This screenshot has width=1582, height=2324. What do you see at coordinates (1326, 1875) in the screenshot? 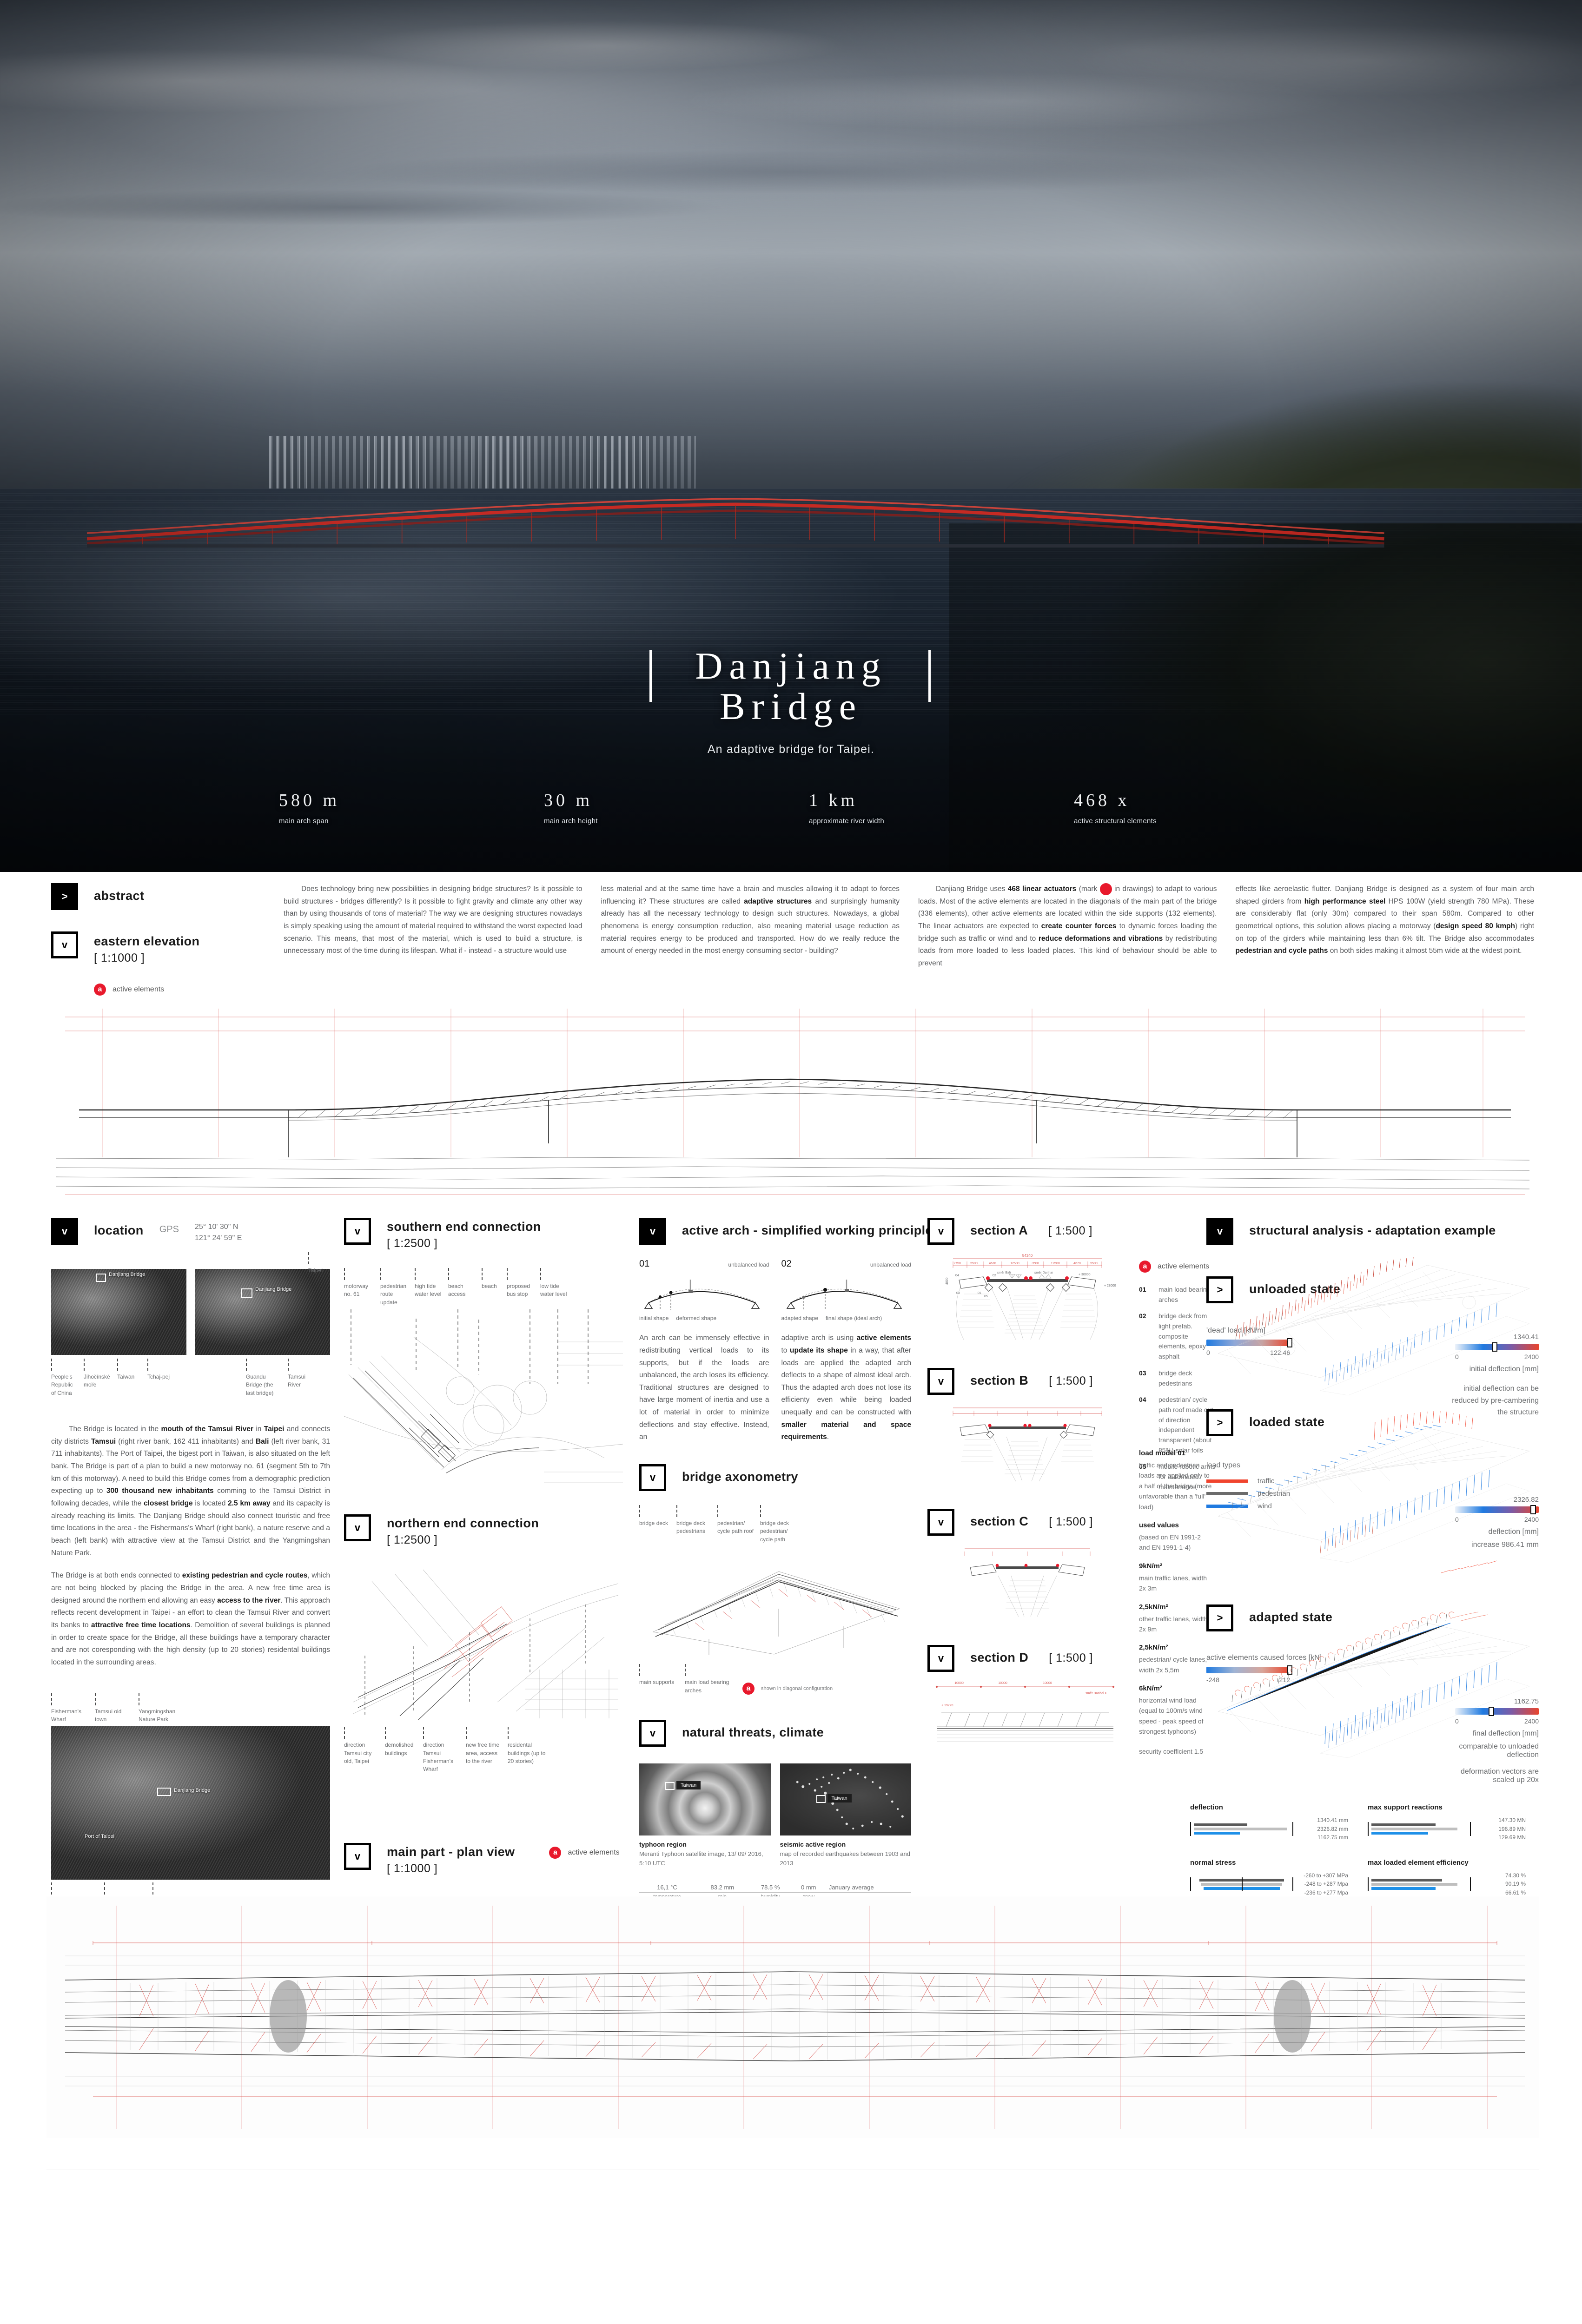
I see `chart-value: -260 to +307 MPa` at bounding box center [1326, 1875].